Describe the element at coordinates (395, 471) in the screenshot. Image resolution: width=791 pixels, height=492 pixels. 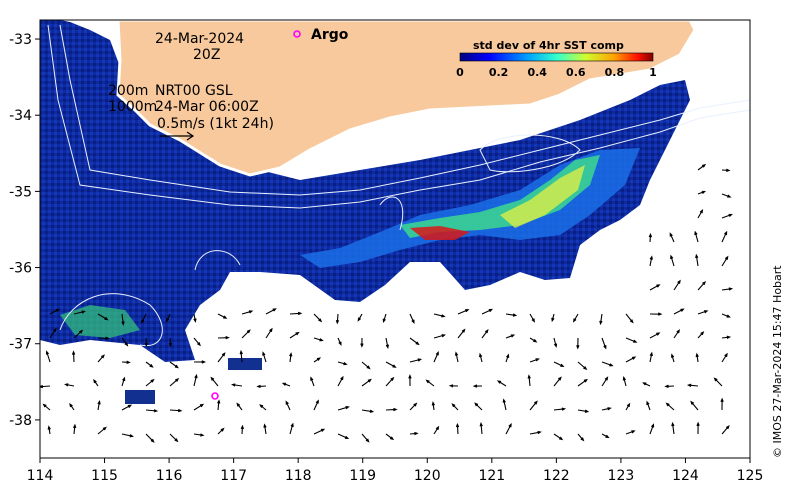
I see `x-axis: 114 115 116 117 118 119 120 121 122 123 124 125` at that location.